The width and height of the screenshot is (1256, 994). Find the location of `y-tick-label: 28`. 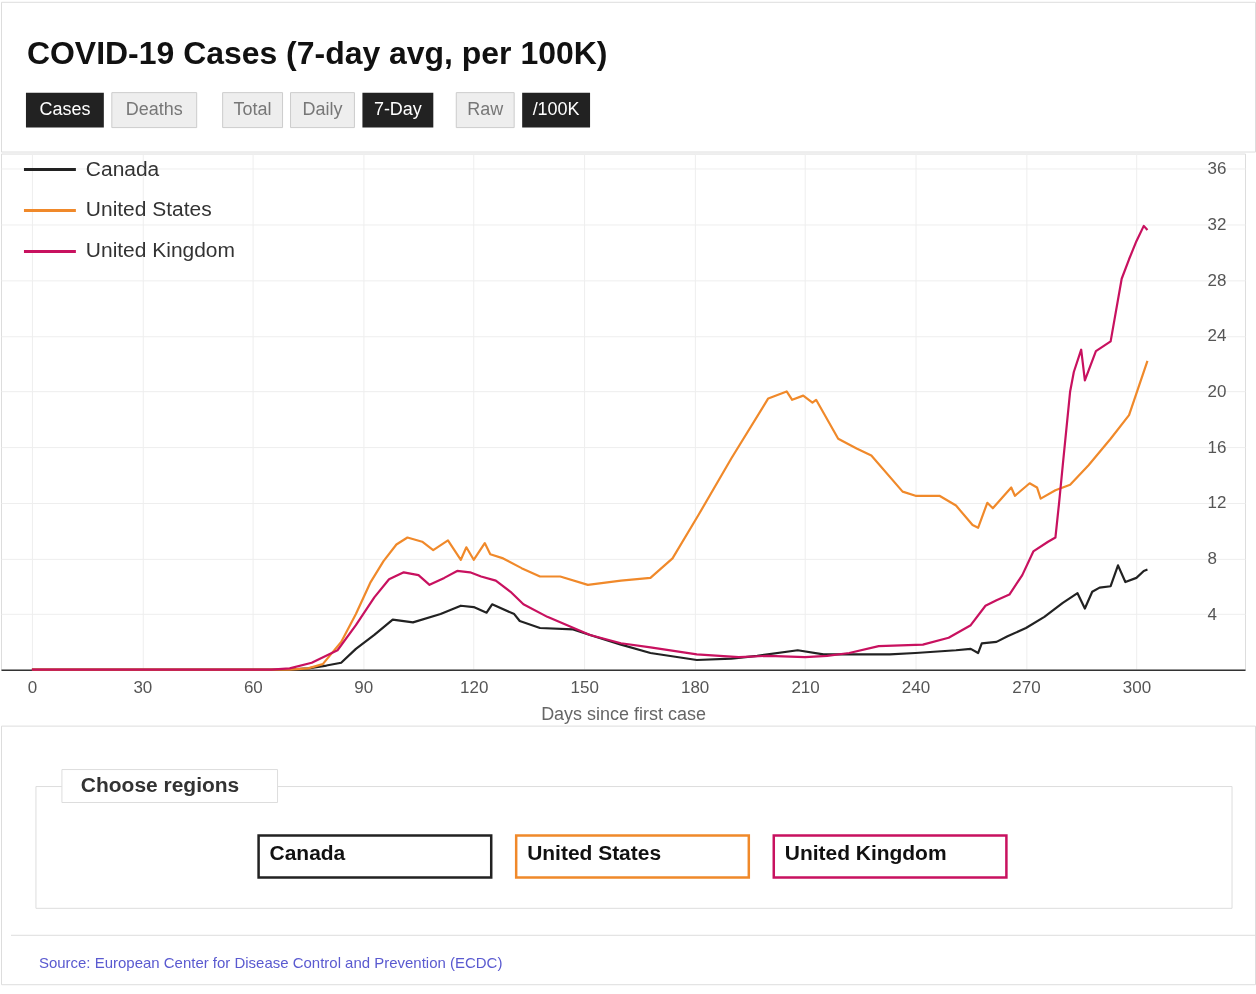

y-tick-label: 28 is located at coordinates (1217, 280).